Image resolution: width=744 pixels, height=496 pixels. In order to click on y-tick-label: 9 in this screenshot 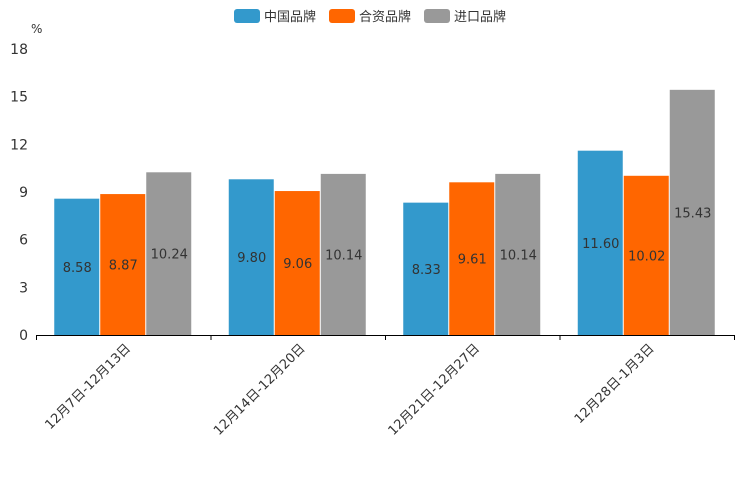, I will do `click(23, 193)`.